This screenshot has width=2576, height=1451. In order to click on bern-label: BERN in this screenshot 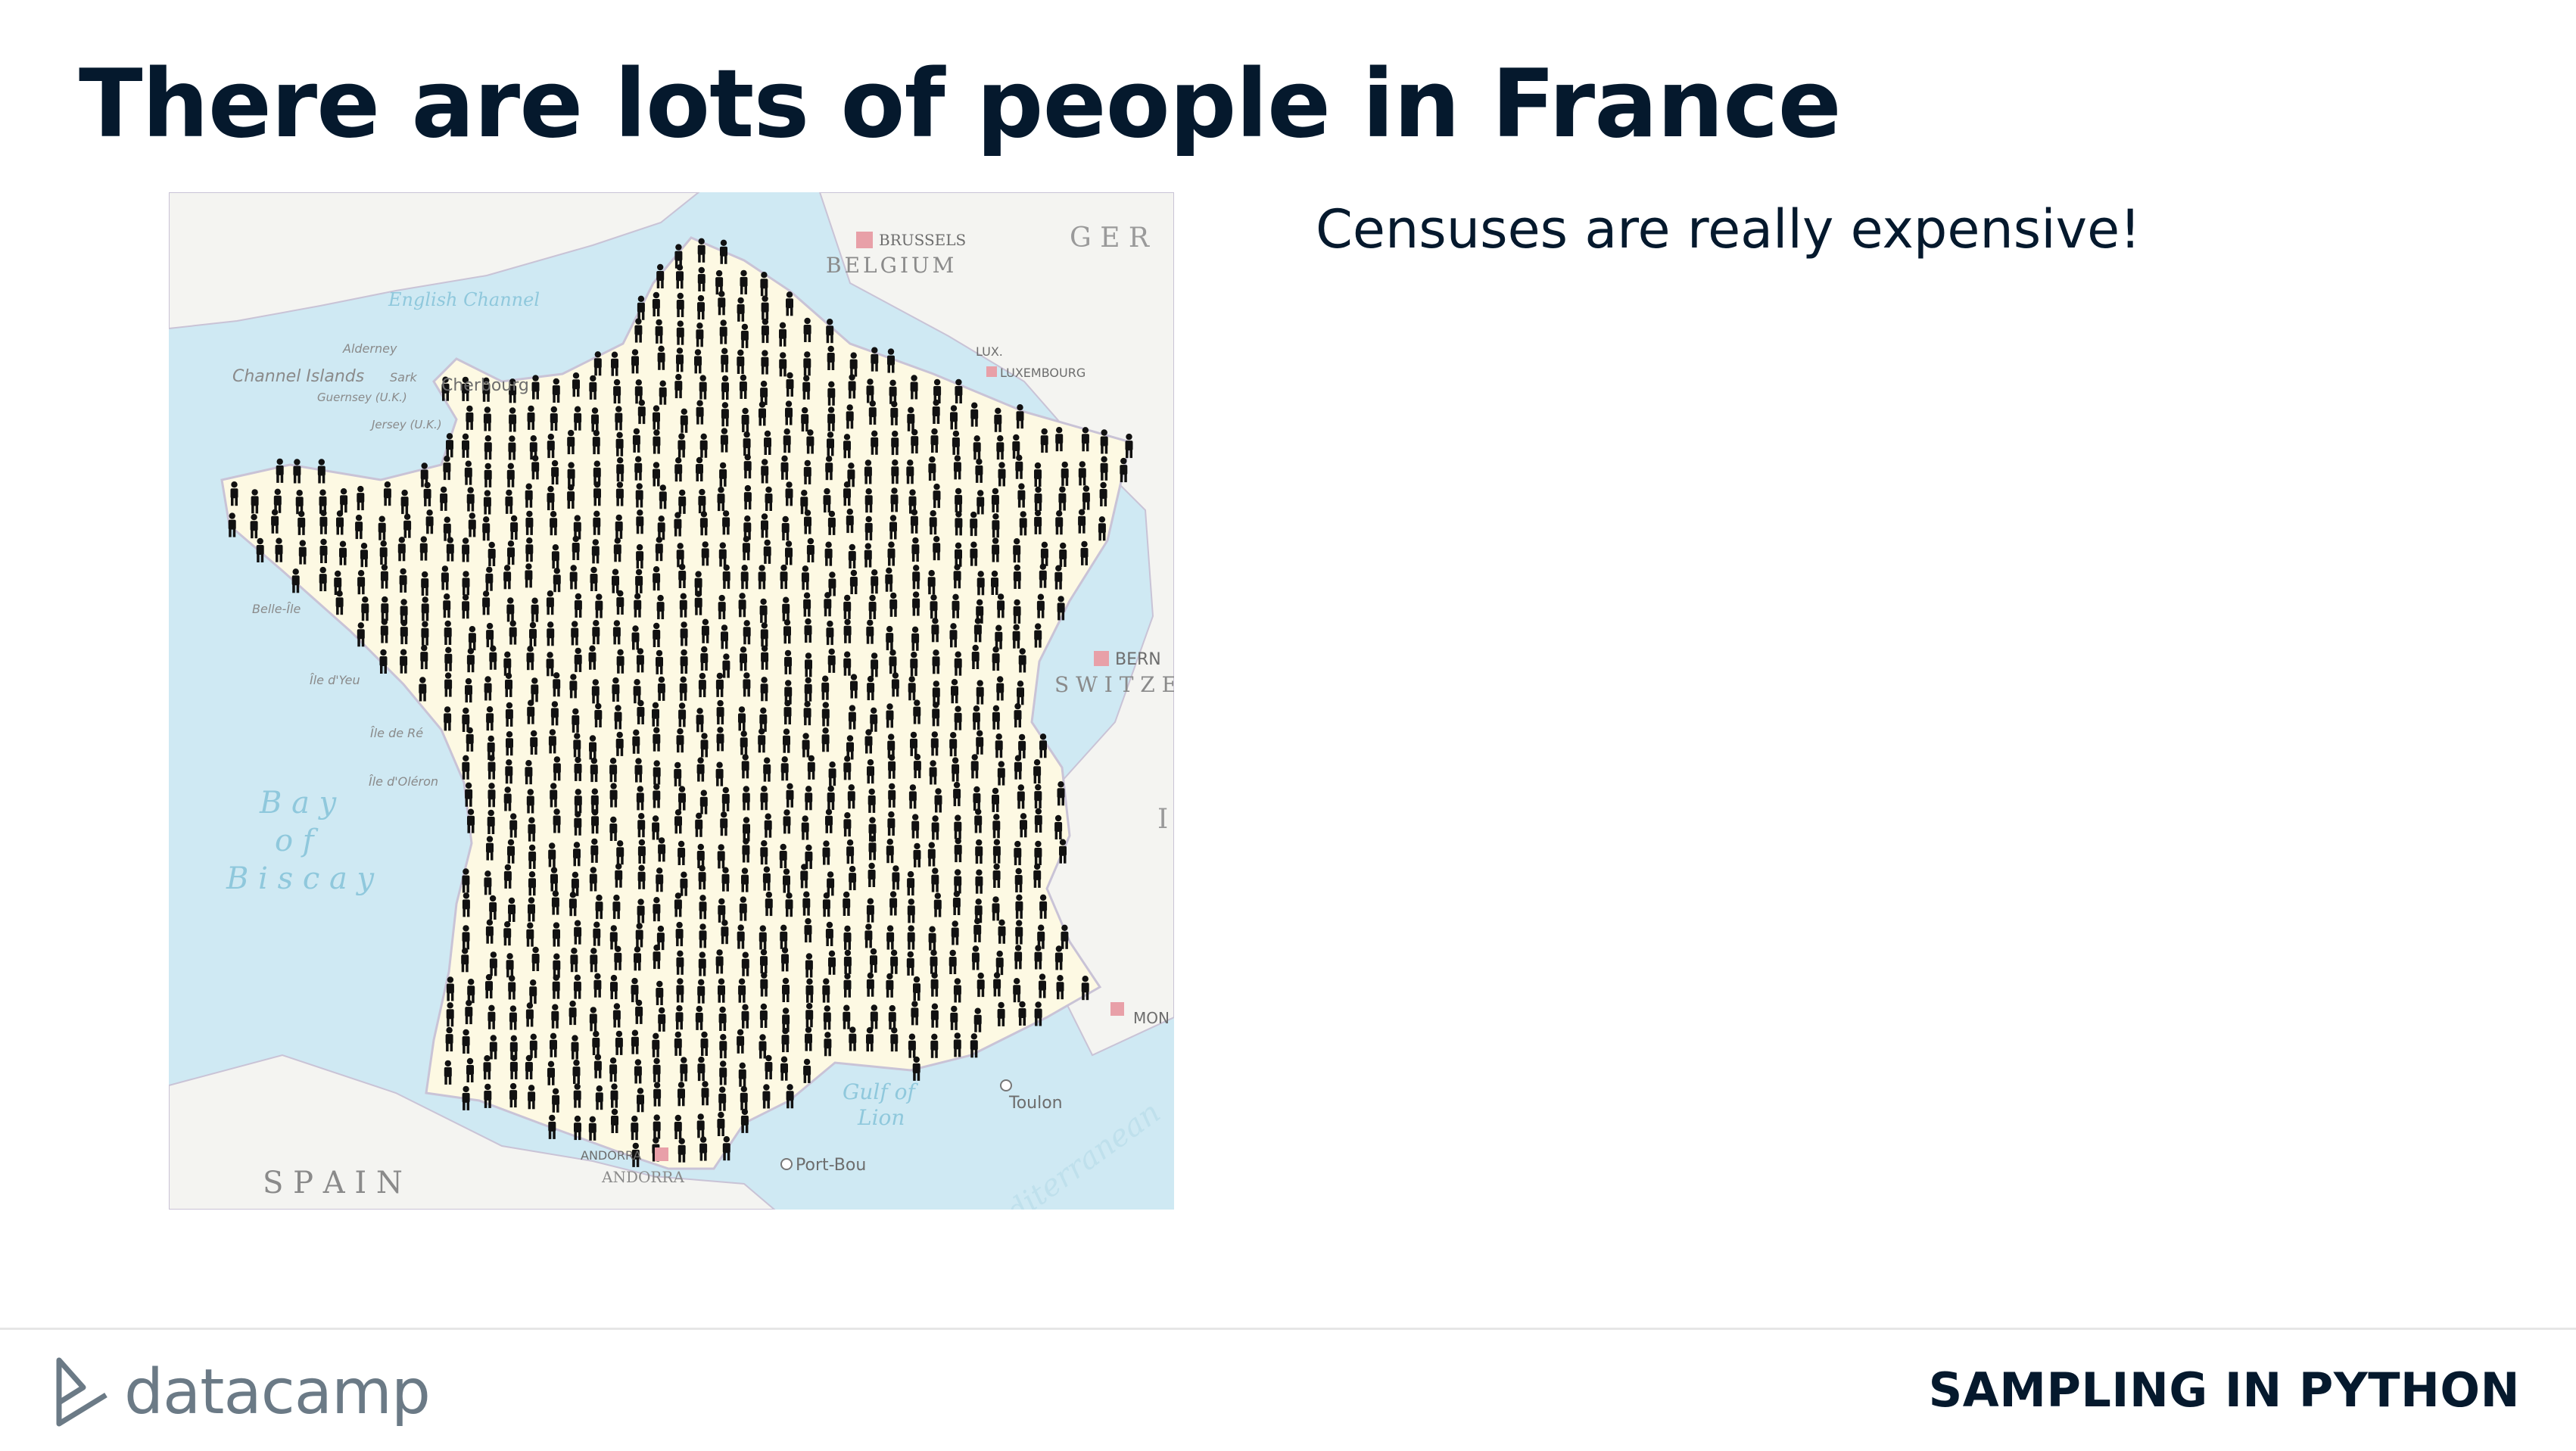, I will do `click(1138, 660)`.